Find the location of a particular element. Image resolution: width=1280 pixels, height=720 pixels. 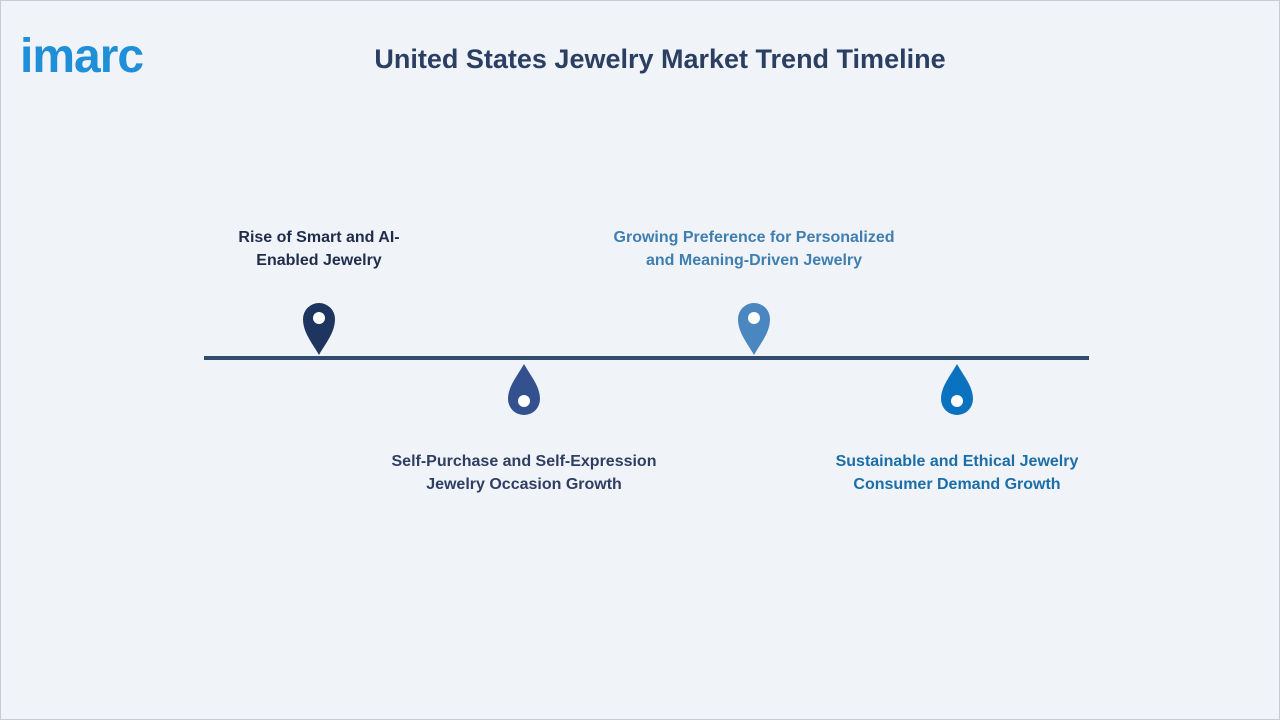

milestone-label: Consumer Demand Growth is located at coordinates (956, 484).